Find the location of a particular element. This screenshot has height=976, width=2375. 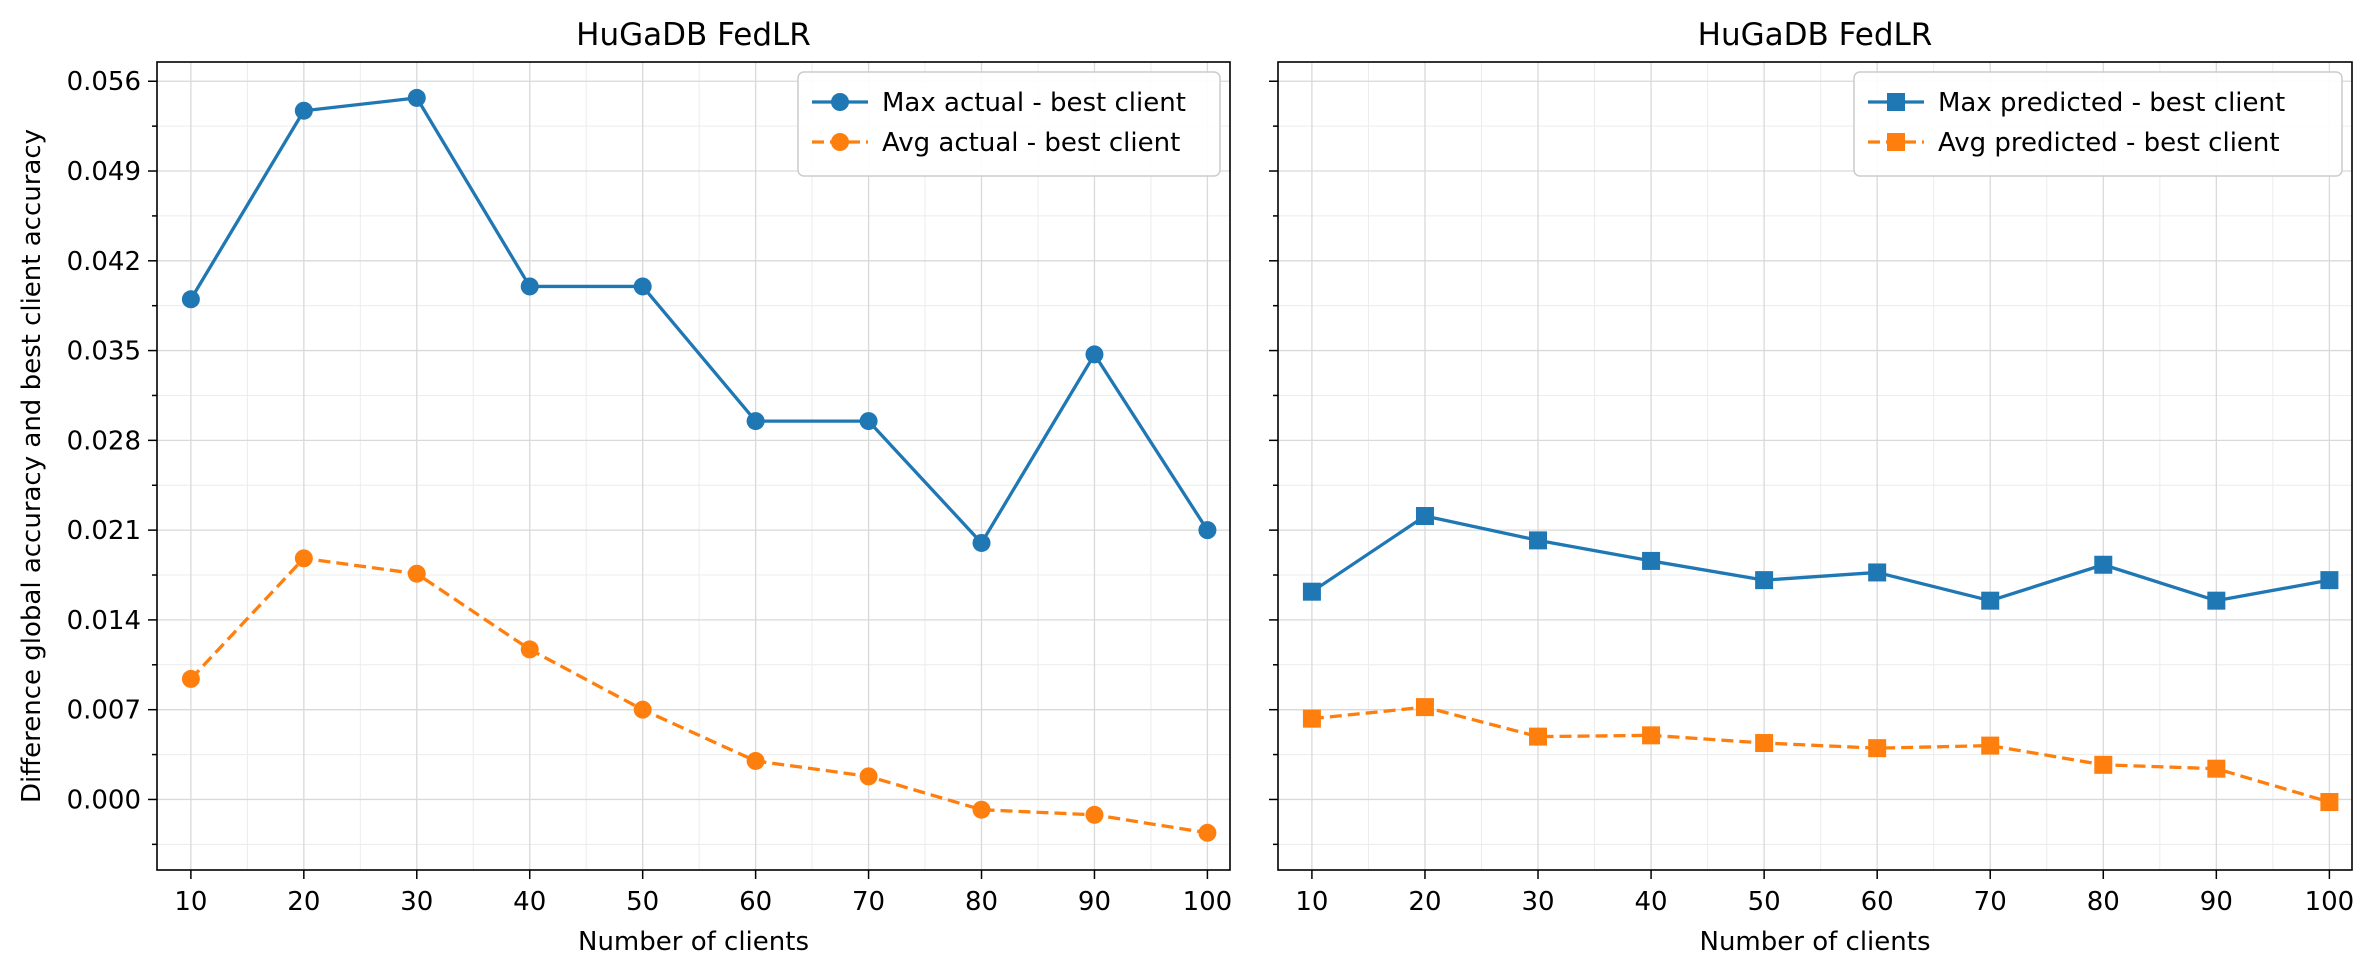

right-chart-title: HuGaDB FedLR is located at coordinates (1815, 35).